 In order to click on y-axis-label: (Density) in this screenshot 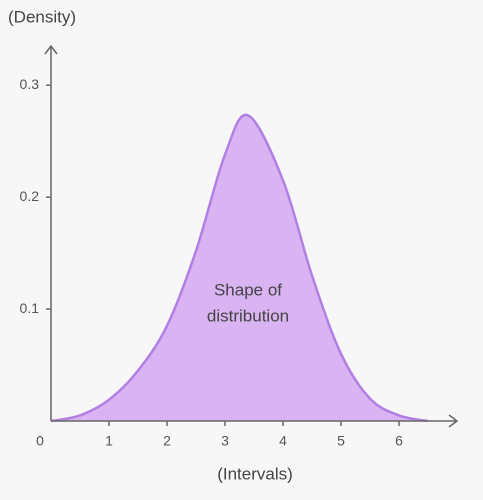, I will do `click(42, 16)`.